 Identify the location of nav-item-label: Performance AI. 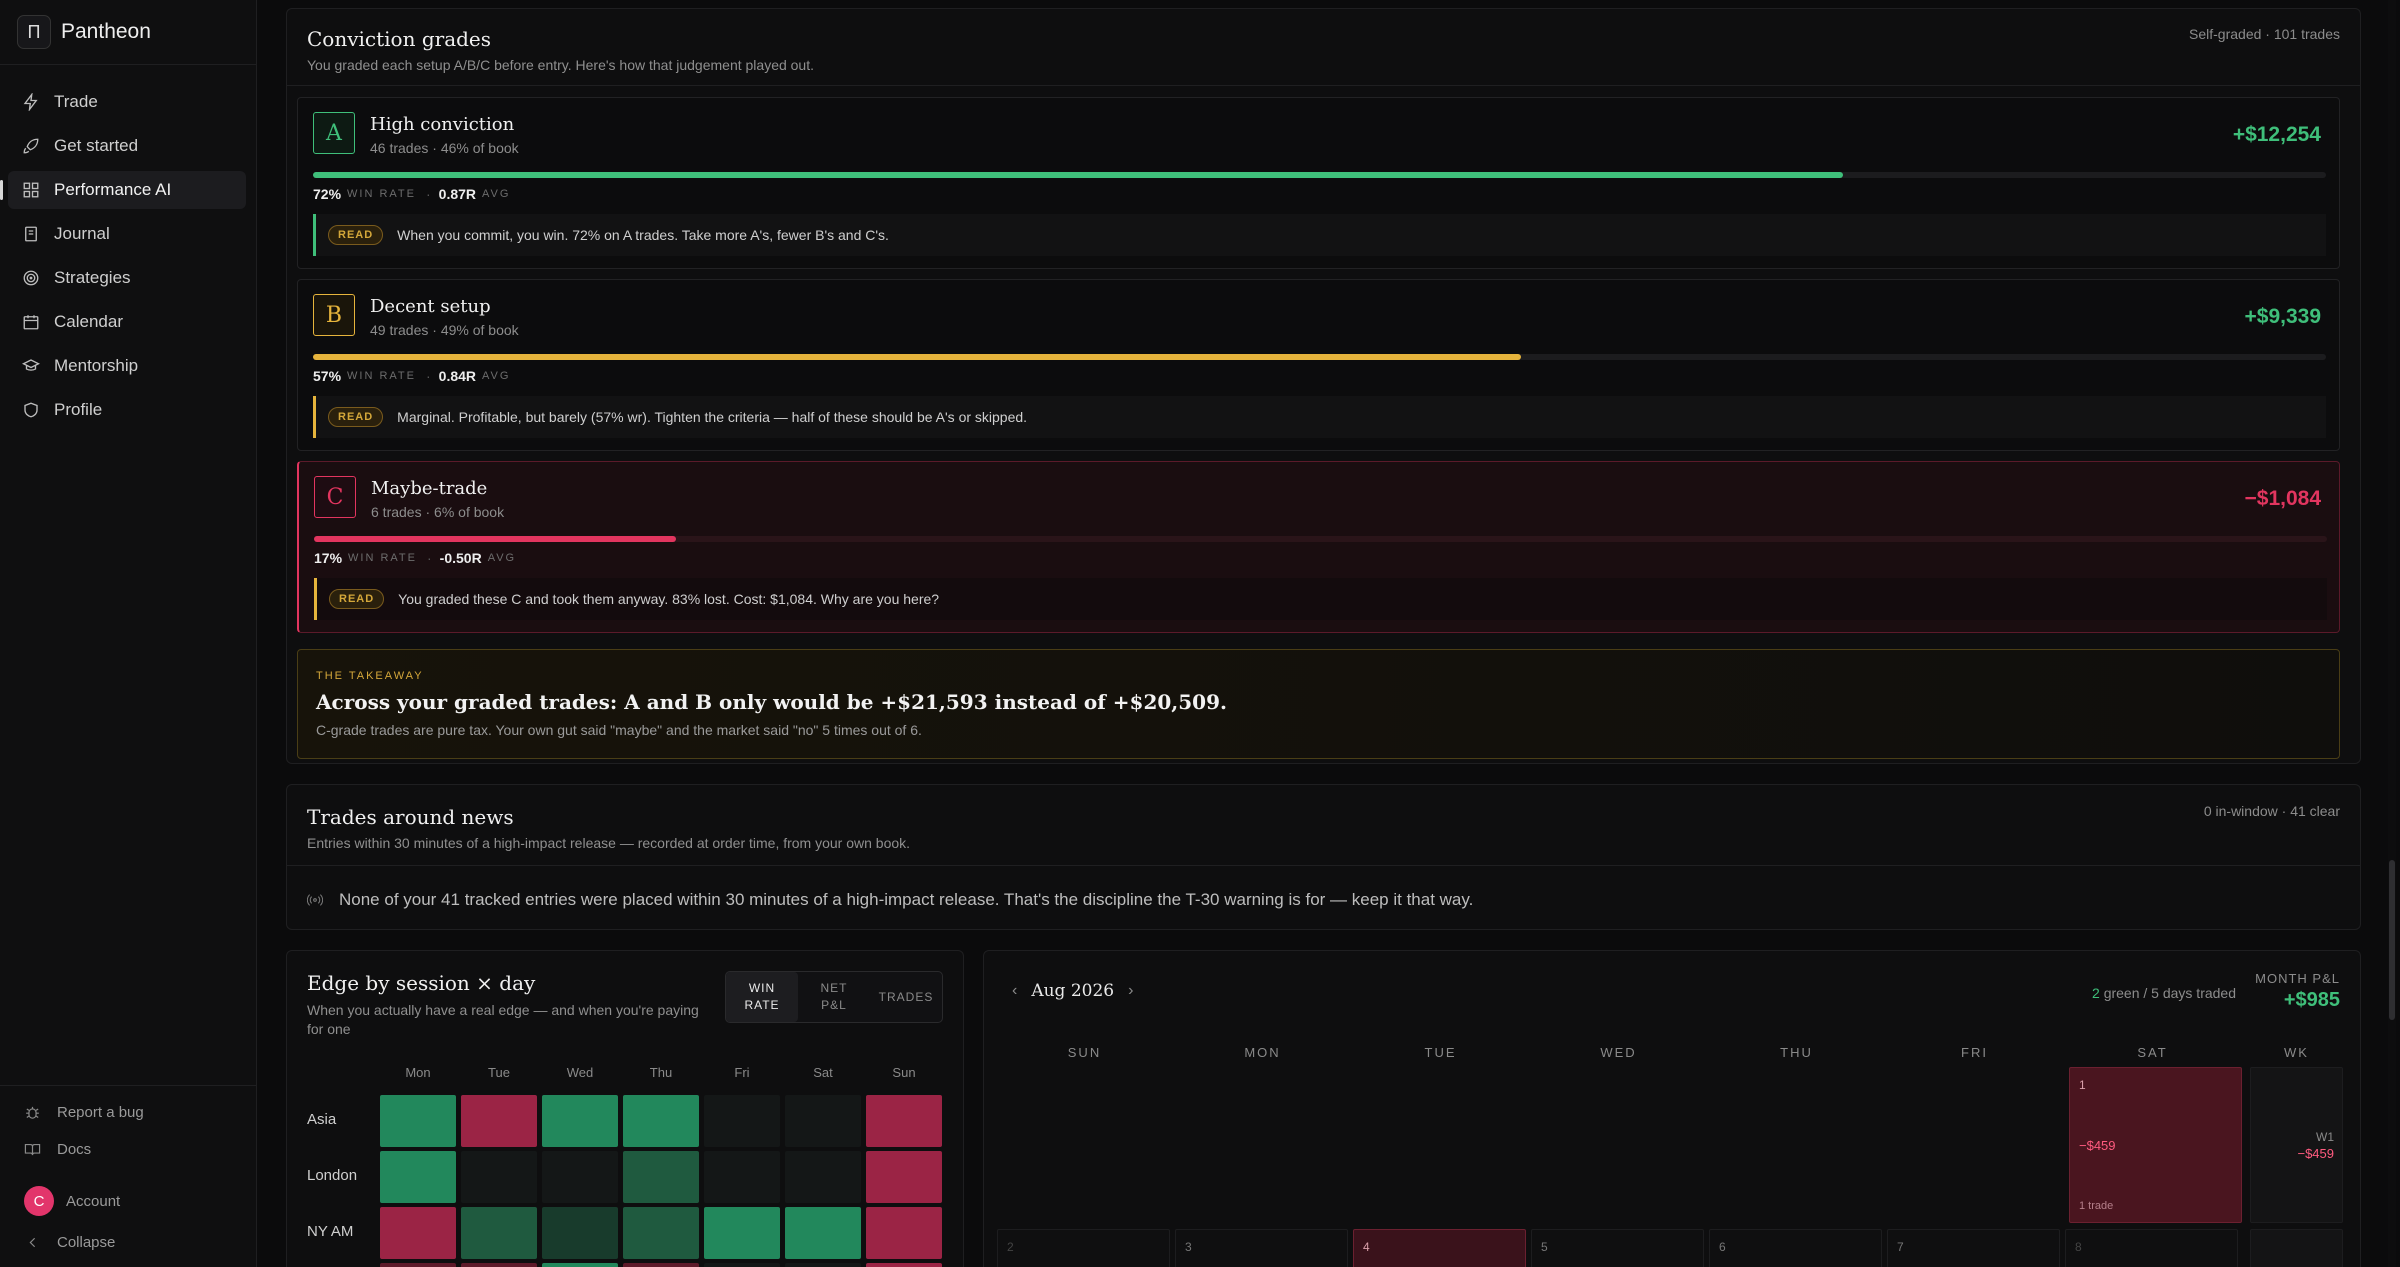
(113, 189).